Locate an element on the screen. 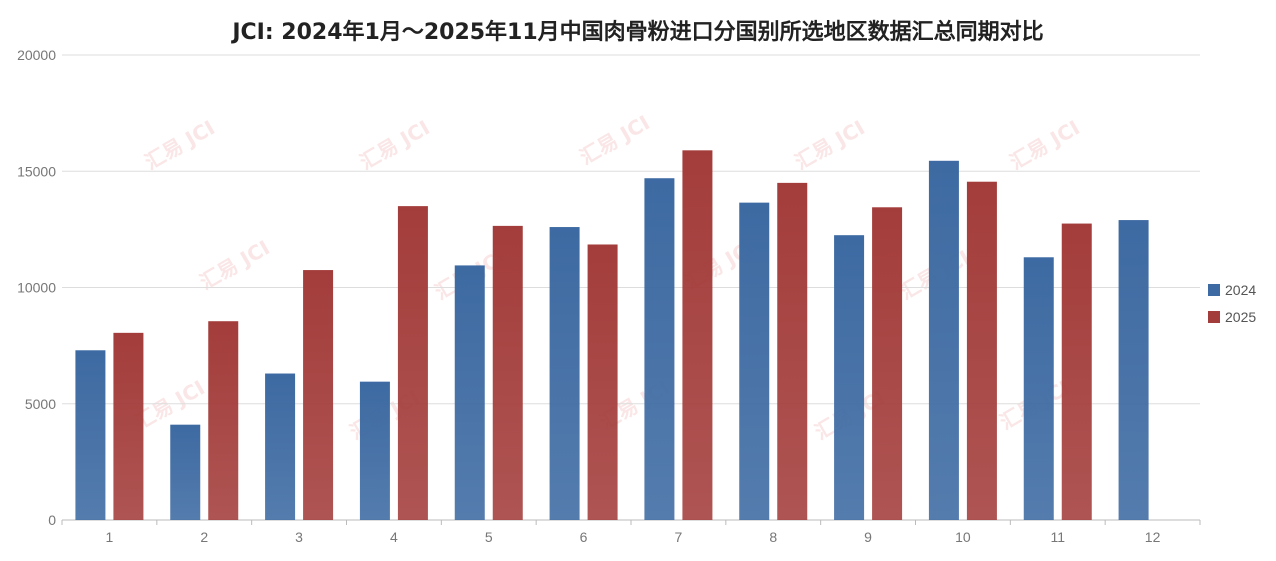 Image resolution: width=1276 pixels, height=561 pixels. x-tick-label: 7 is located at coordinates (679, 537).